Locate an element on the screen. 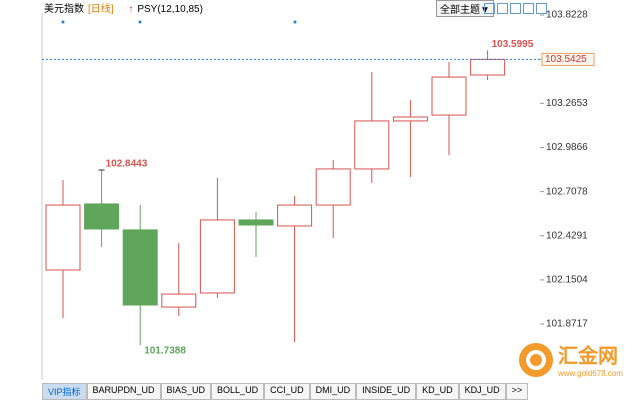 The width and height of the screenshot is (640, 400). y-tick-label: 103.8228 is located at coordinates (567, 15).